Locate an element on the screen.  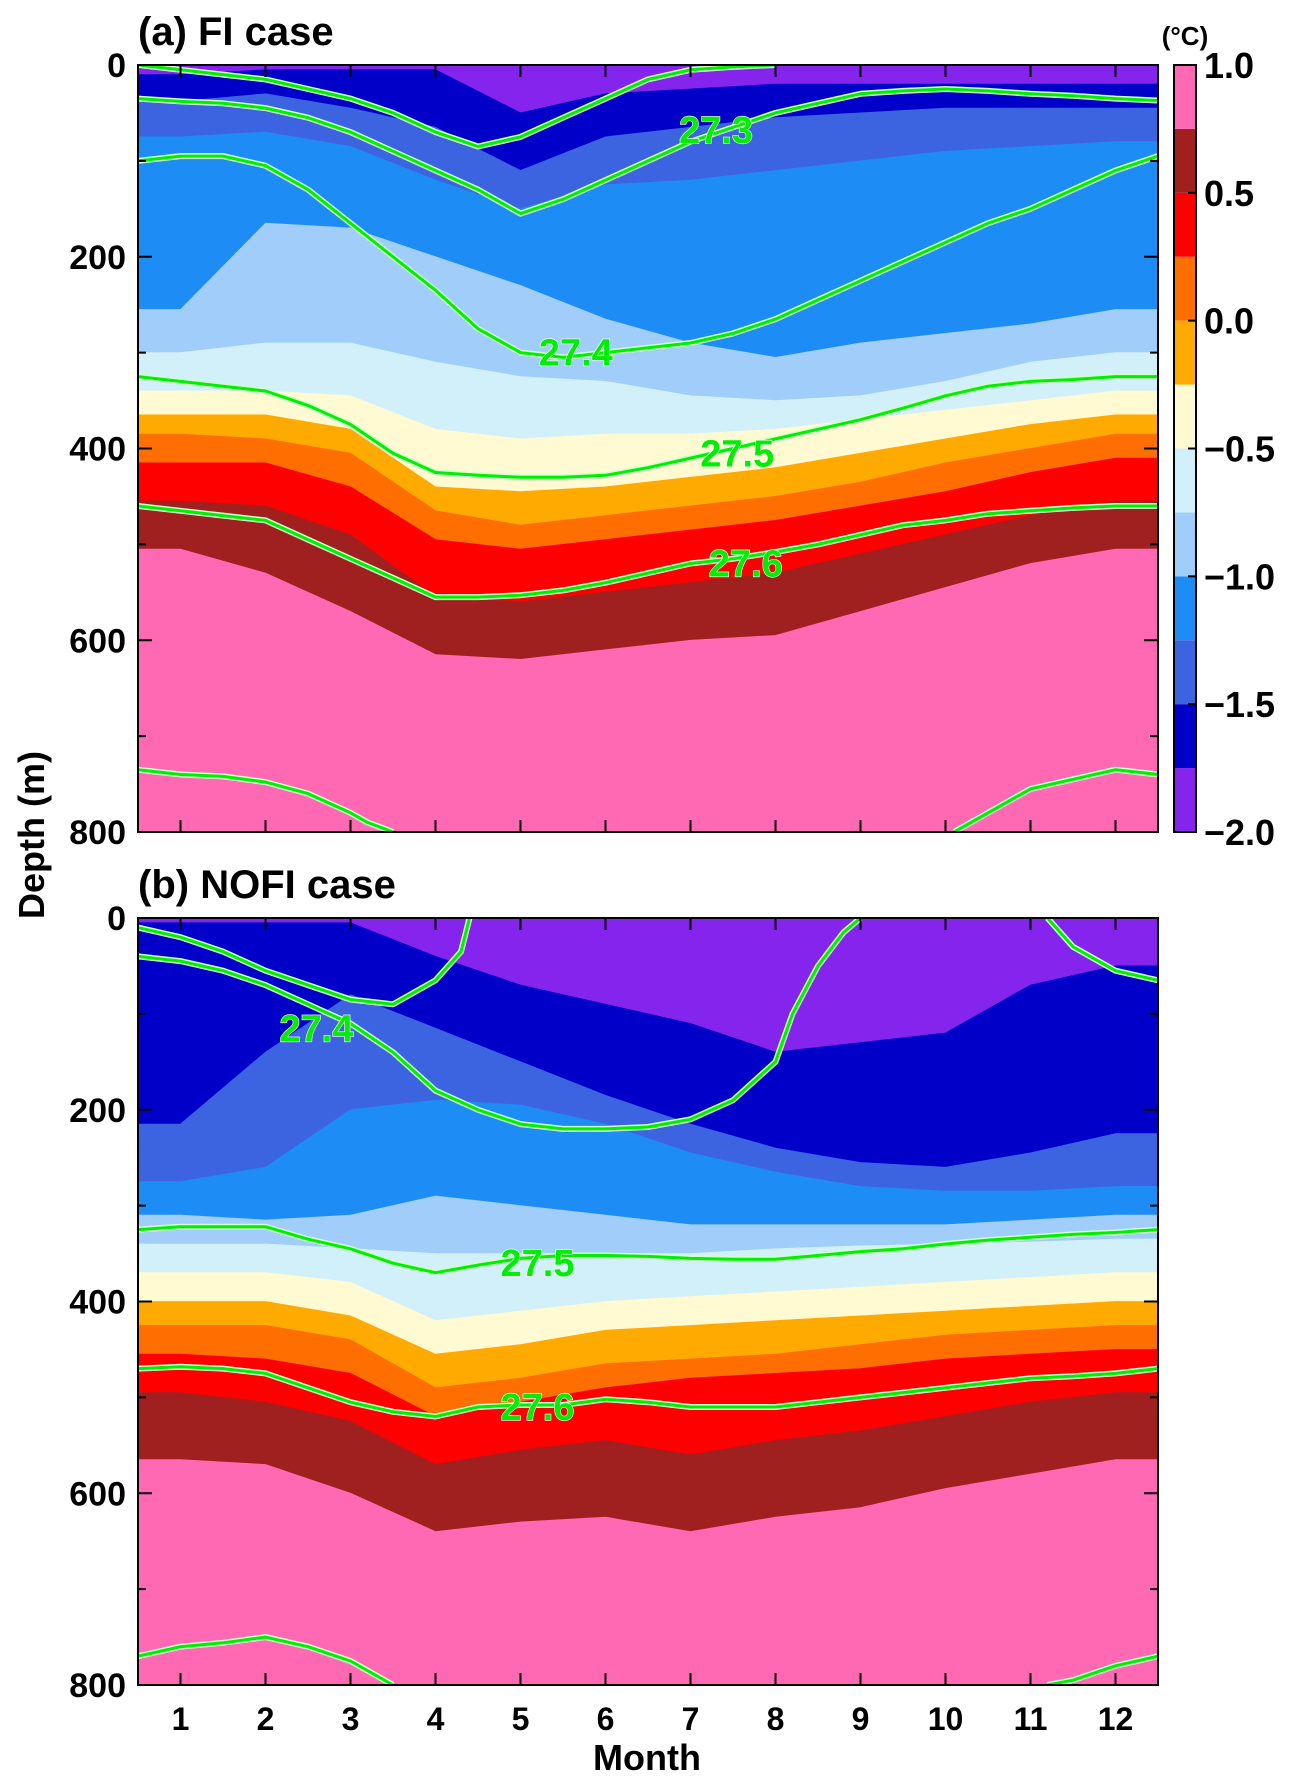
colorbar: −2.0 −1.5 −1.0 −0.5 0.0 0.5 1.0 is located at coordinates (1224, 449).